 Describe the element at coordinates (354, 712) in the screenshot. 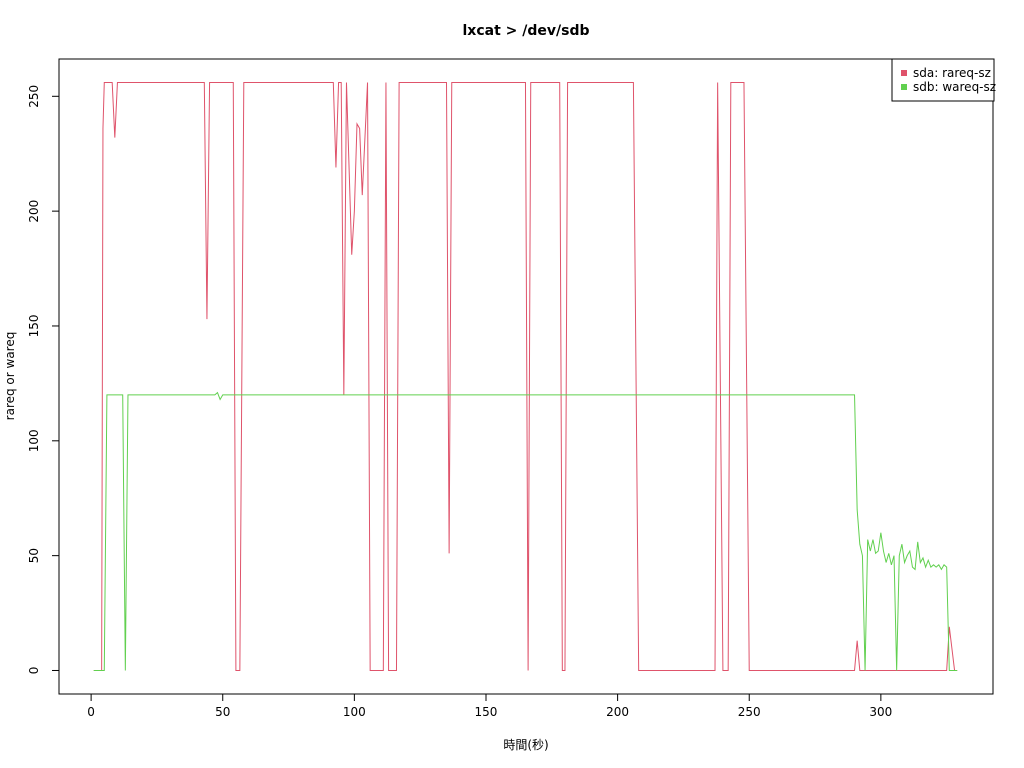

I see `x-tick-label: 100` at that location.